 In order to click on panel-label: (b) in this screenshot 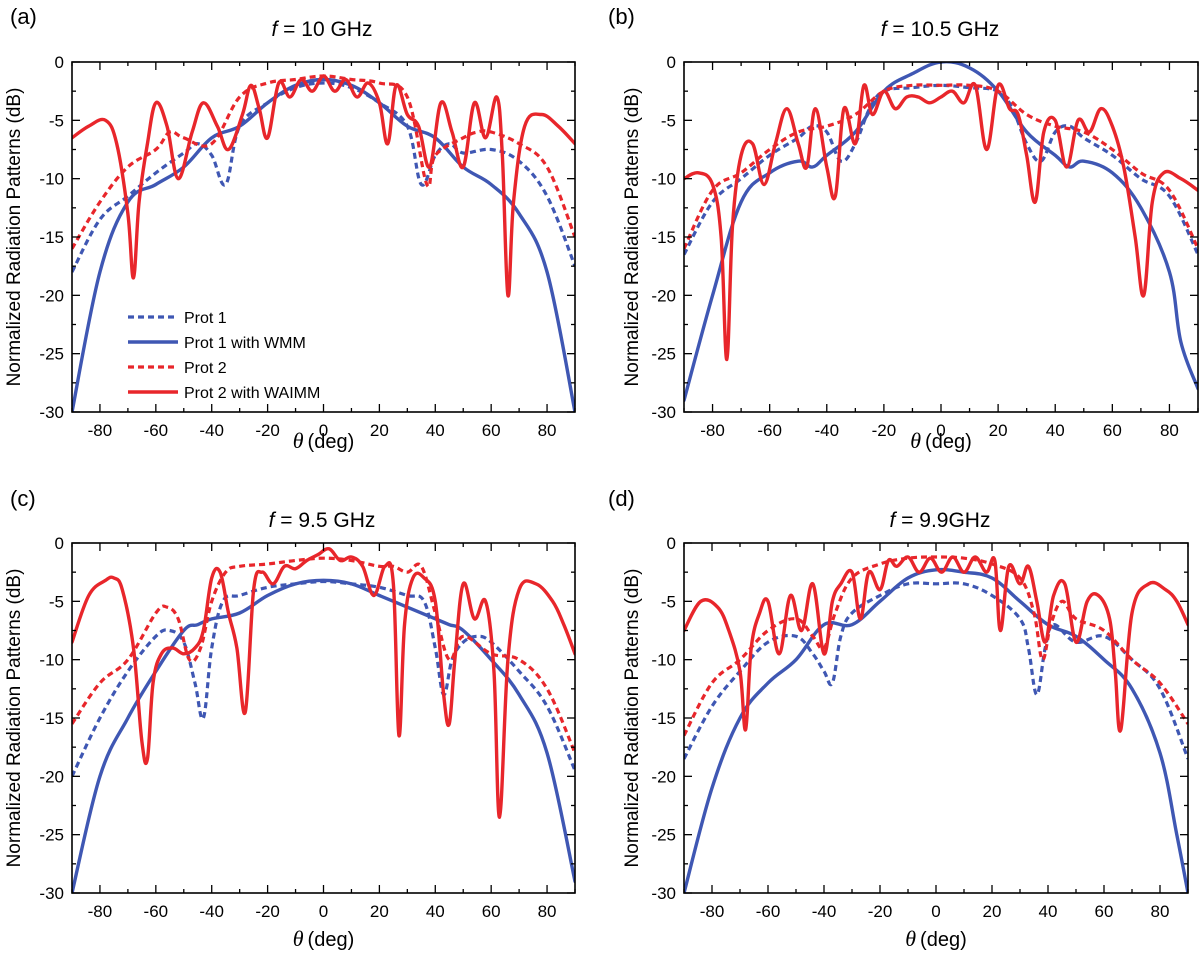, I will do `click(621, 16)`.